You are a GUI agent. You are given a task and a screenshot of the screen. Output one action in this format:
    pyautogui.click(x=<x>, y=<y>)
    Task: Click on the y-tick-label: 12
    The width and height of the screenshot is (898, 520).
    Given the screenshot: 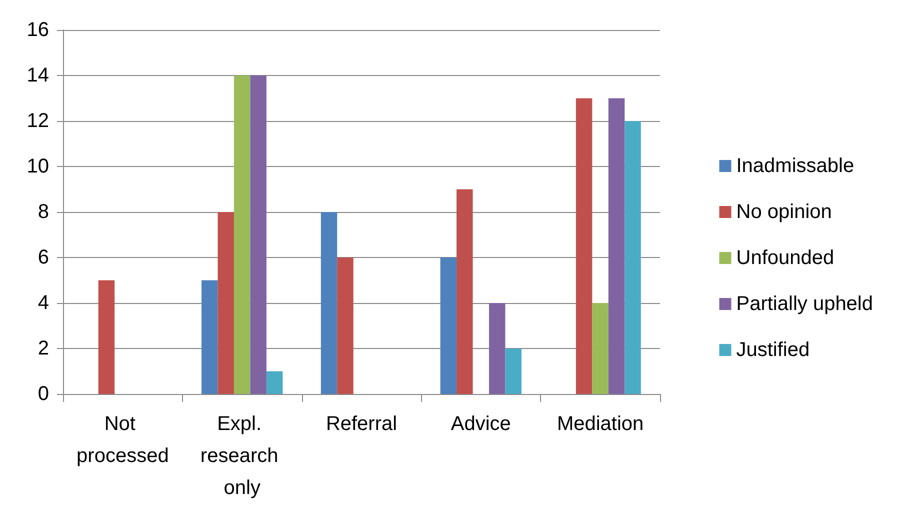 What is the action you would take?
    pyautogui.click(x=37, y=121)
    